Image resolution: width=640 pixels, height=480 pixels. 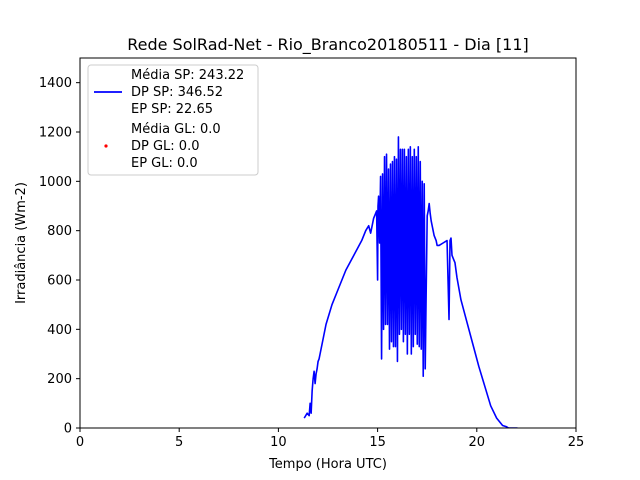 I want to click on legend-box, so click(x=173, y=120).